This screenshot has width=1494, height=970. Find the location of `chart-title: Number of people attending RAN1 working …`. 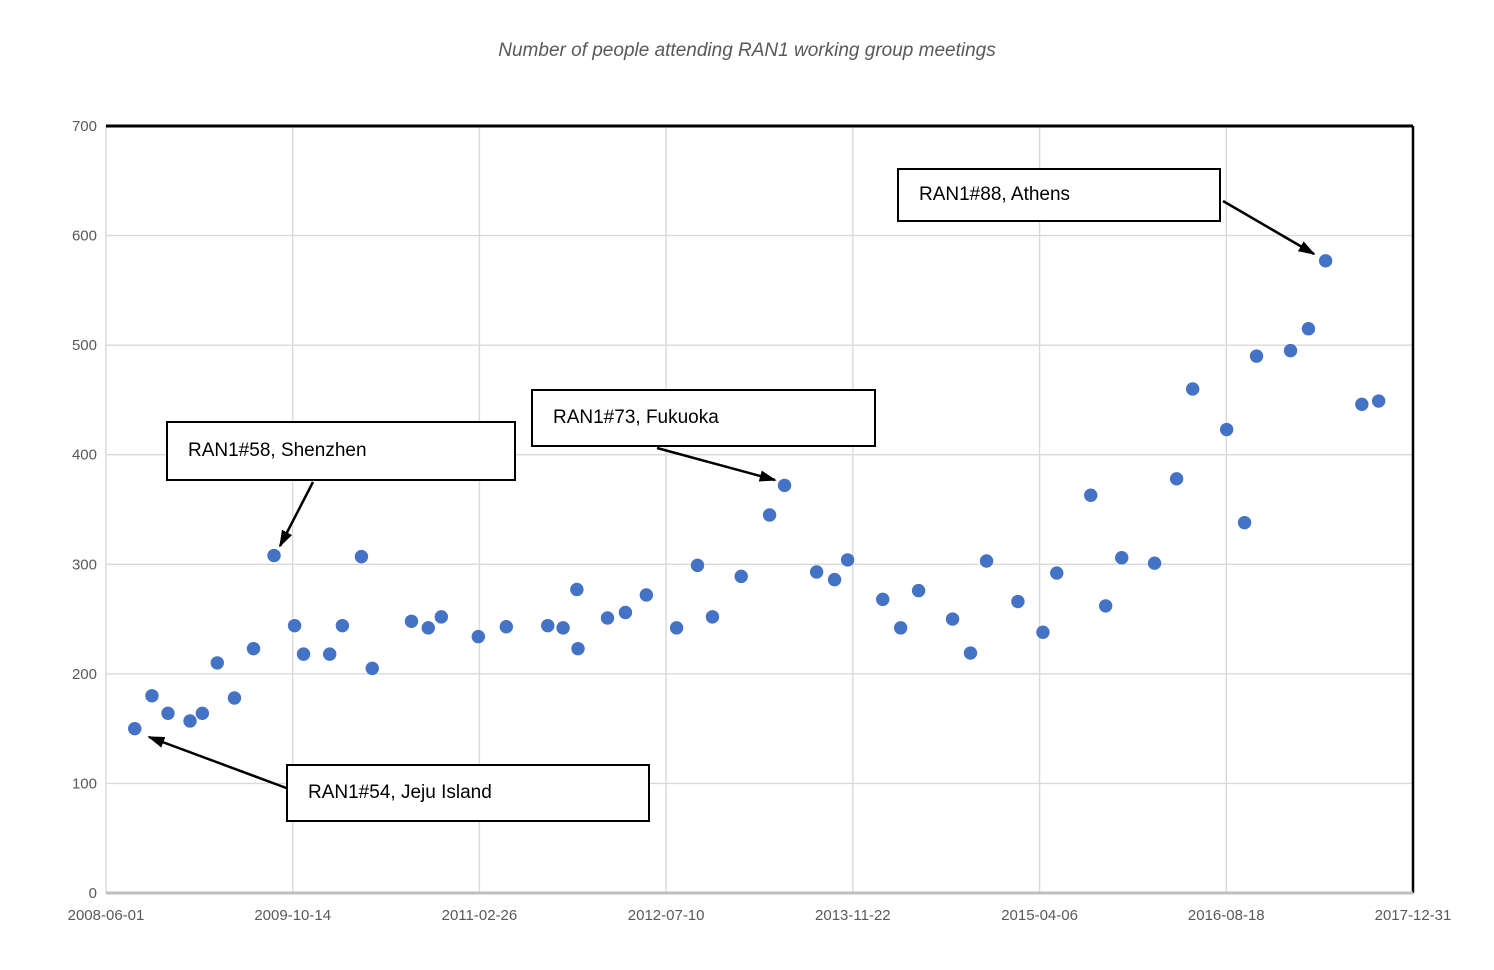

chart-title: Number of people attending RAN1 working … is located at coordinates (747, 50).